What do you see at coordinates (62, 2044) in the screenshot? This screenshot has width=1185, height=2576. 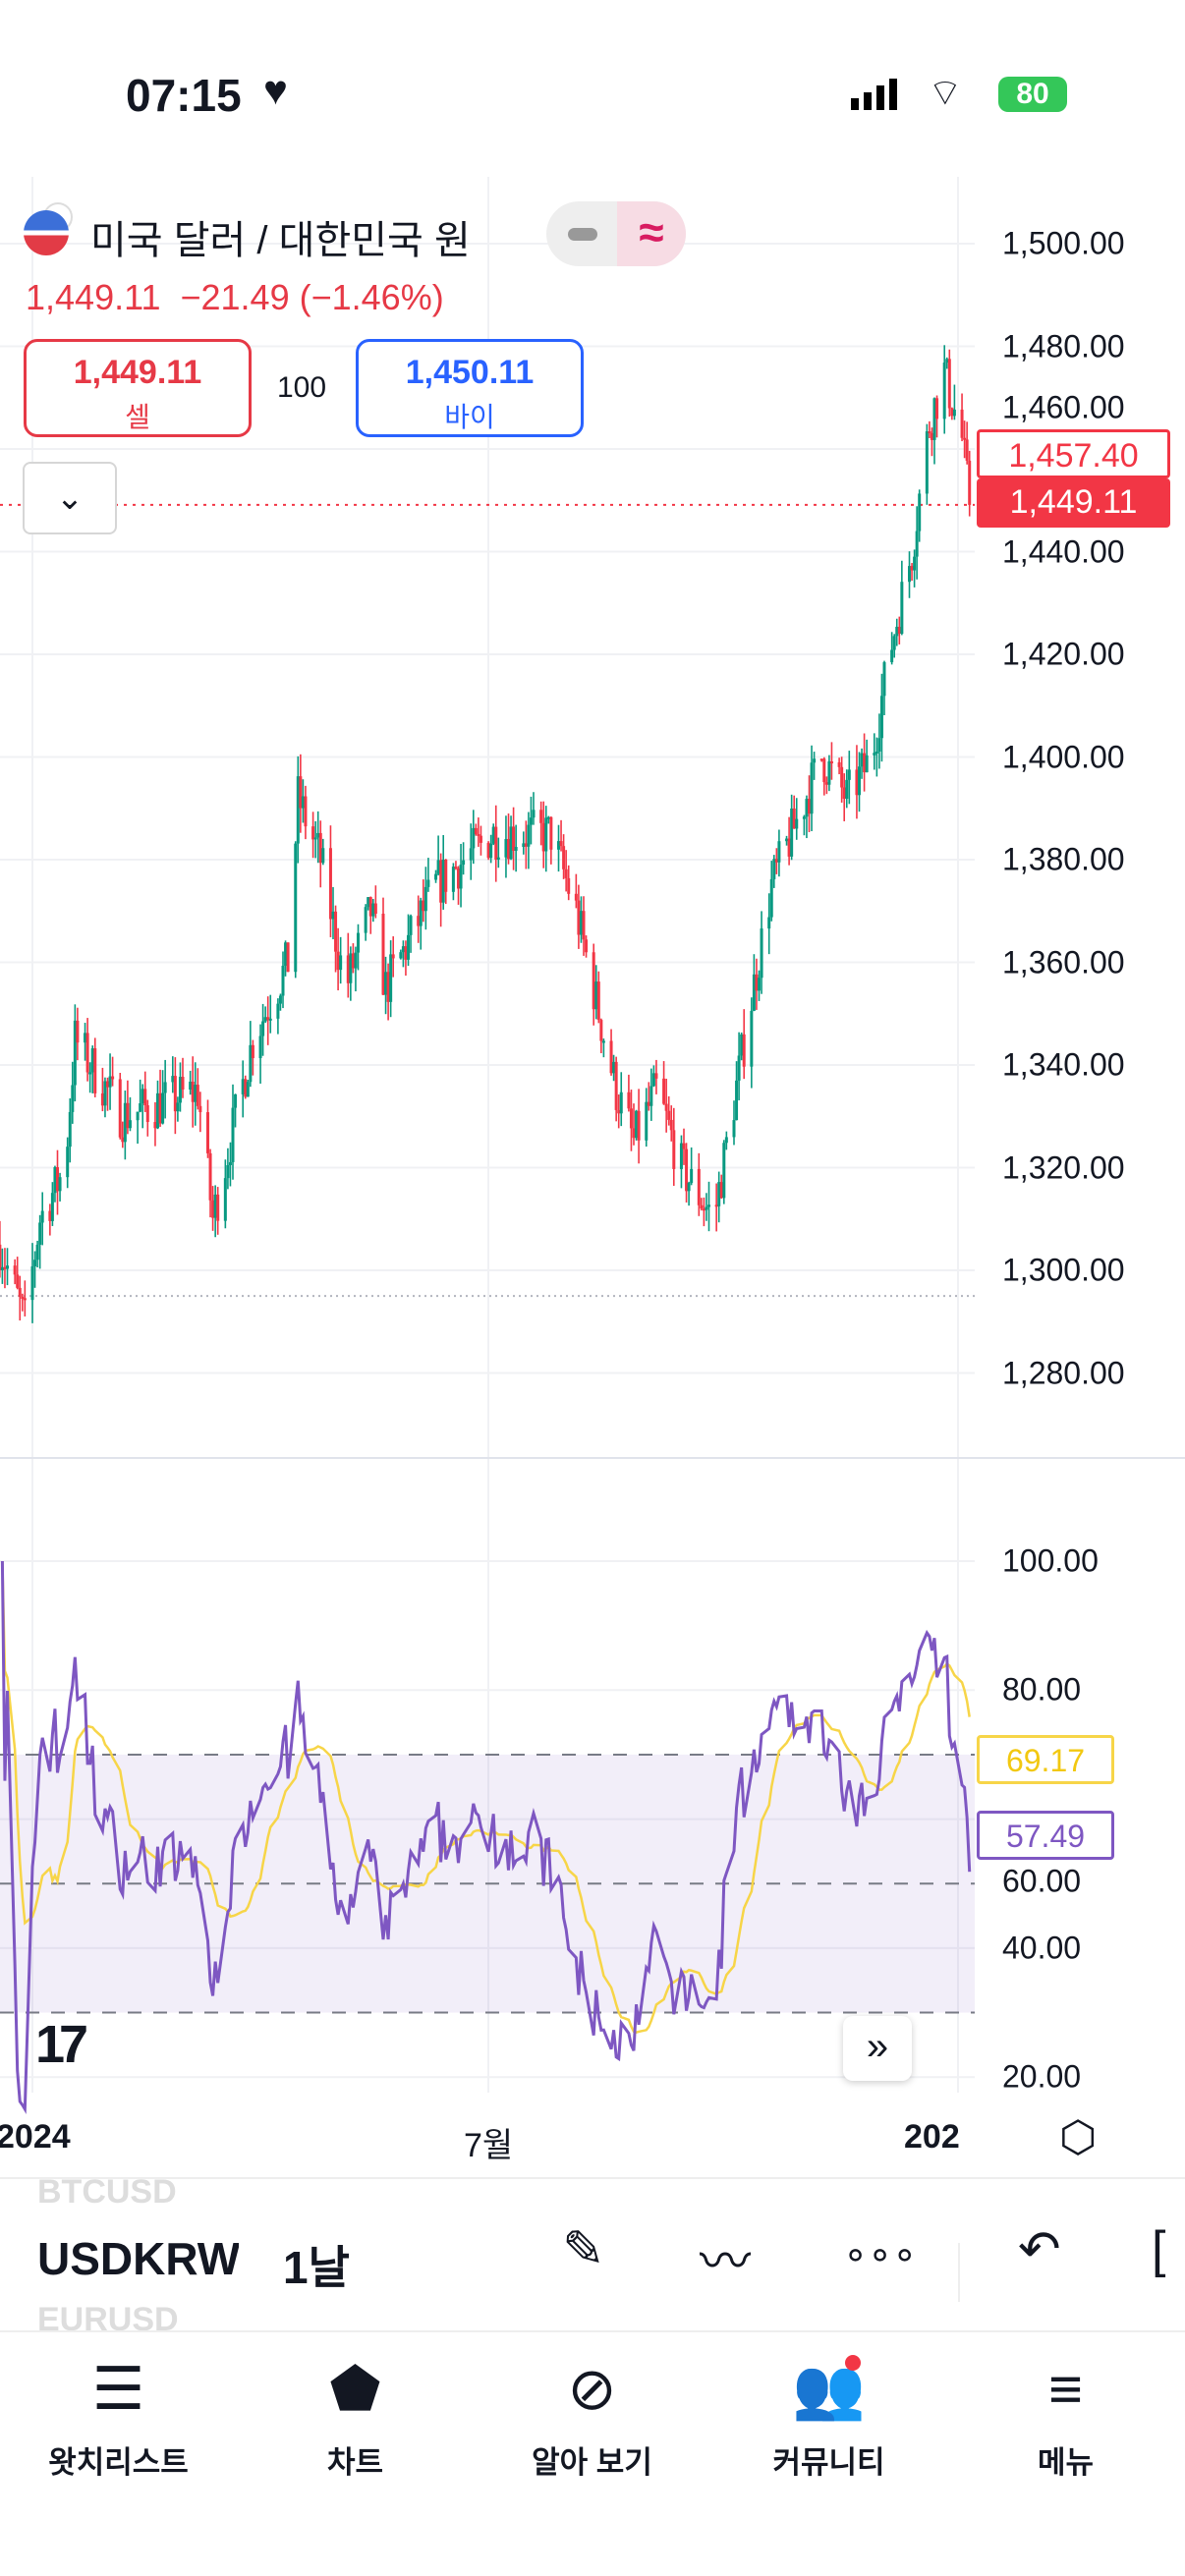 I see `tradingview-logo: 17` at bounding box center [62, 2044].